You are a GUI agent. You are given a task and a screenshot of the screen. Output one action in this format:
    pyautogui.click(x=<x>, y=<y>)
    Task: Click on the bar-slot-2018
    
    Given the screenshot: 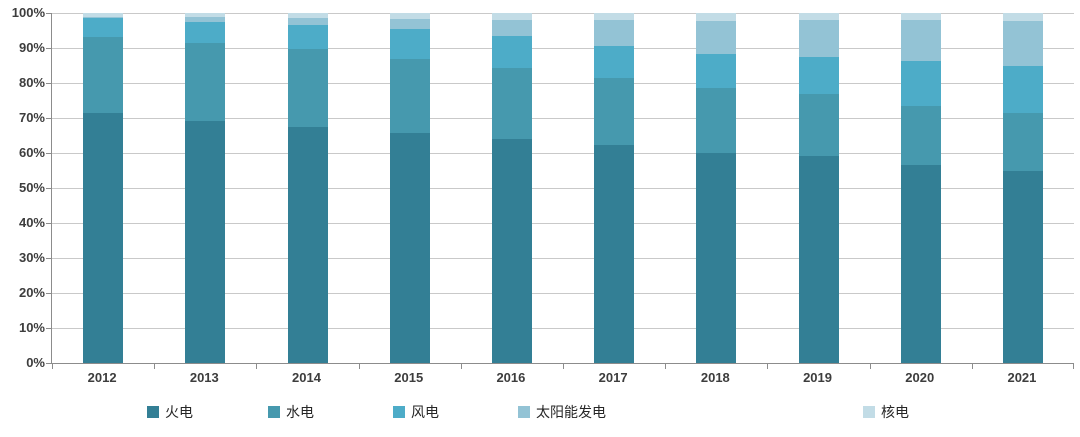 What is the action you would take?
    pyautogui.click(x=716, y=188)
    